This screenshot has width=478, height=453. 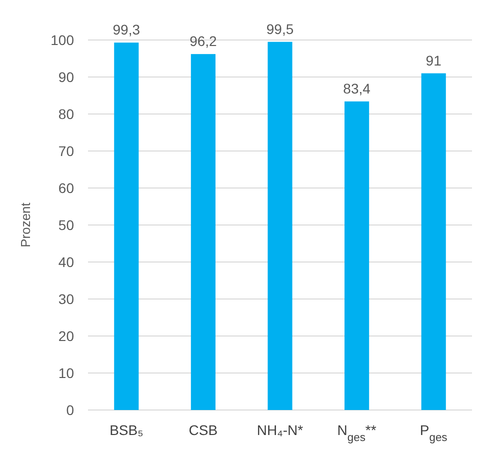 What do you see at coordinates (66, 76) in the screenshot?
I see `y-tick-label: 90` at bounding box center [66, 76].